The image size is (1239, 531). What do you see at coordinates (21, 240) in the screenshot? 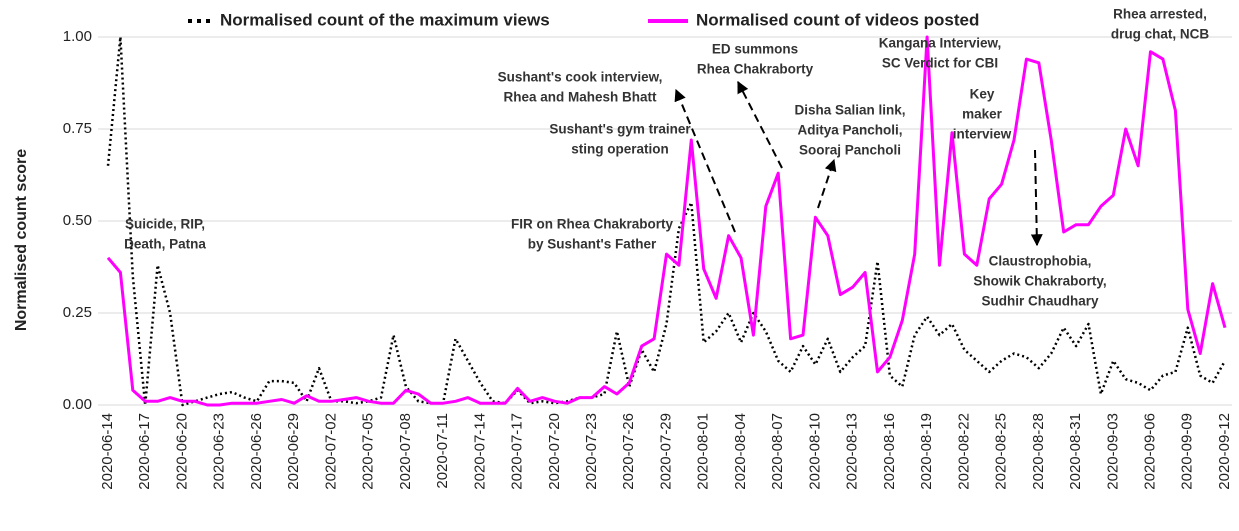
I see `y-axis-label: Normalised count score` at bounding box center [21, 240].